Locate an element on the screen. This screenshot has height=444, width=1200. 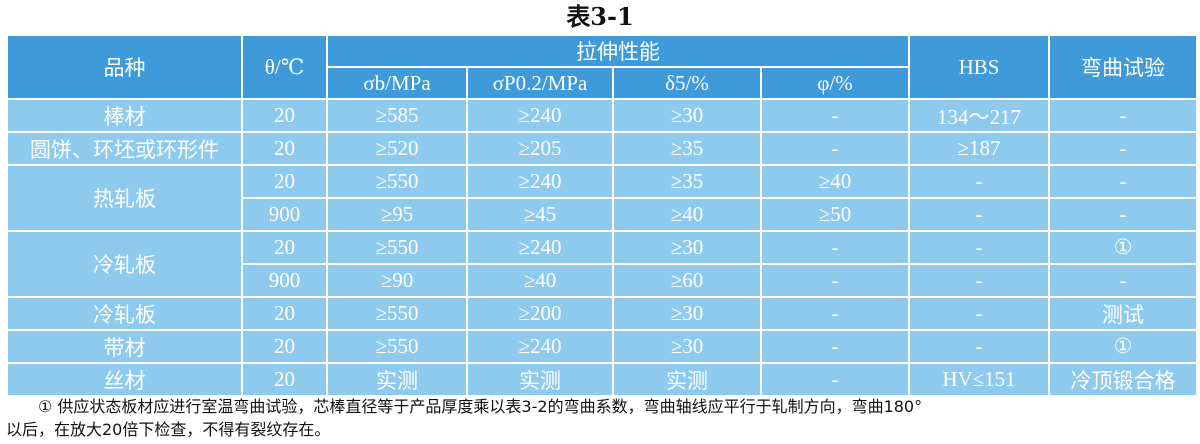
cell-sigma-p: ≥205 is located at coordinates (540, 148).